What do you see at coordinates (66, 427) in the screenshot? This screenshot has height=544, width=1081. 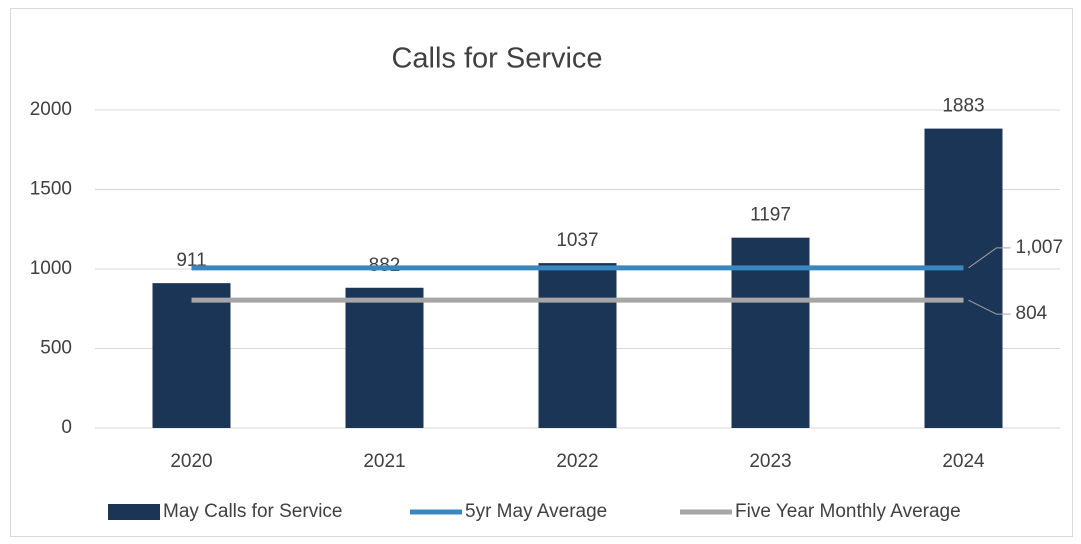 I see `y-tick-label: 0` at bounding box center [66, 427].